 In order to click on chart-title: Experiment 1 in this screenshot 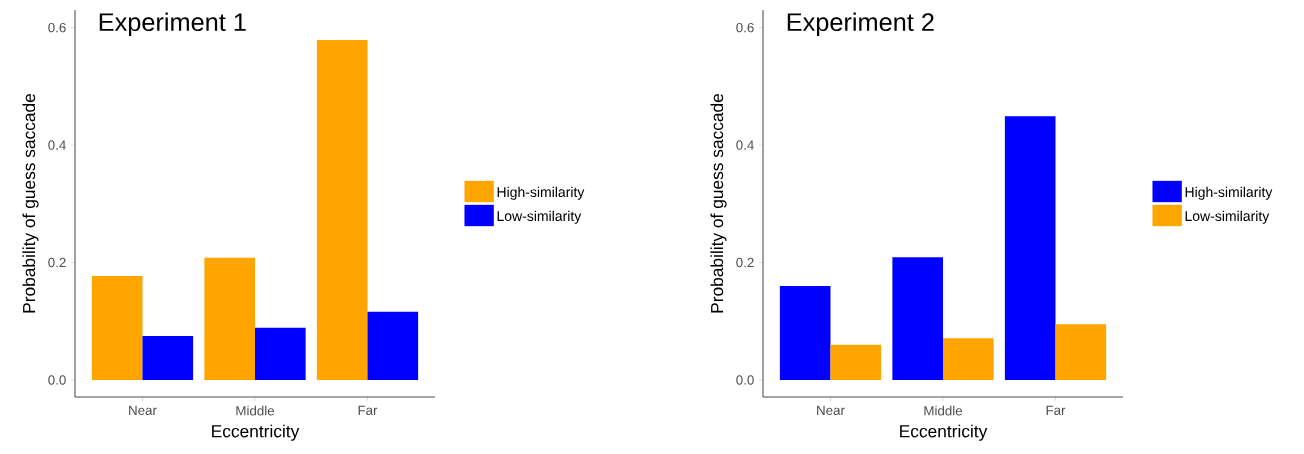, I will do `click(172, 24)`.